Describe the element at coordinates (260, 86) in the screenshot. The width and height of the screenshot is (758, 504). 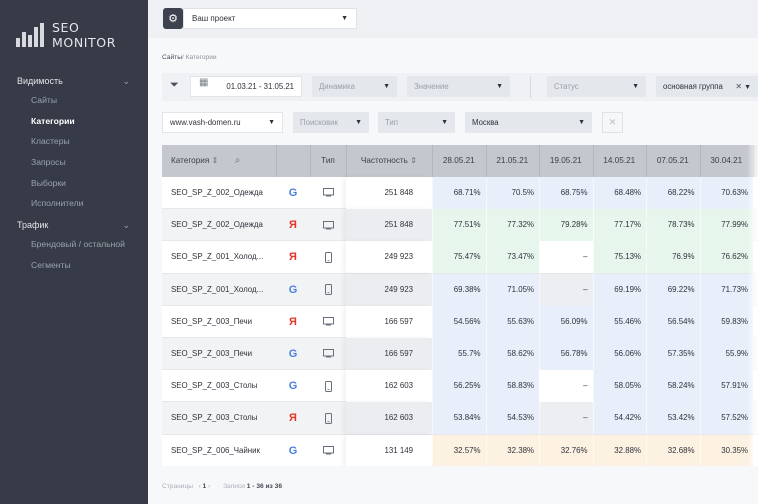
I see `date-range-value: 01.03.21 - 31.05.21` at that location.